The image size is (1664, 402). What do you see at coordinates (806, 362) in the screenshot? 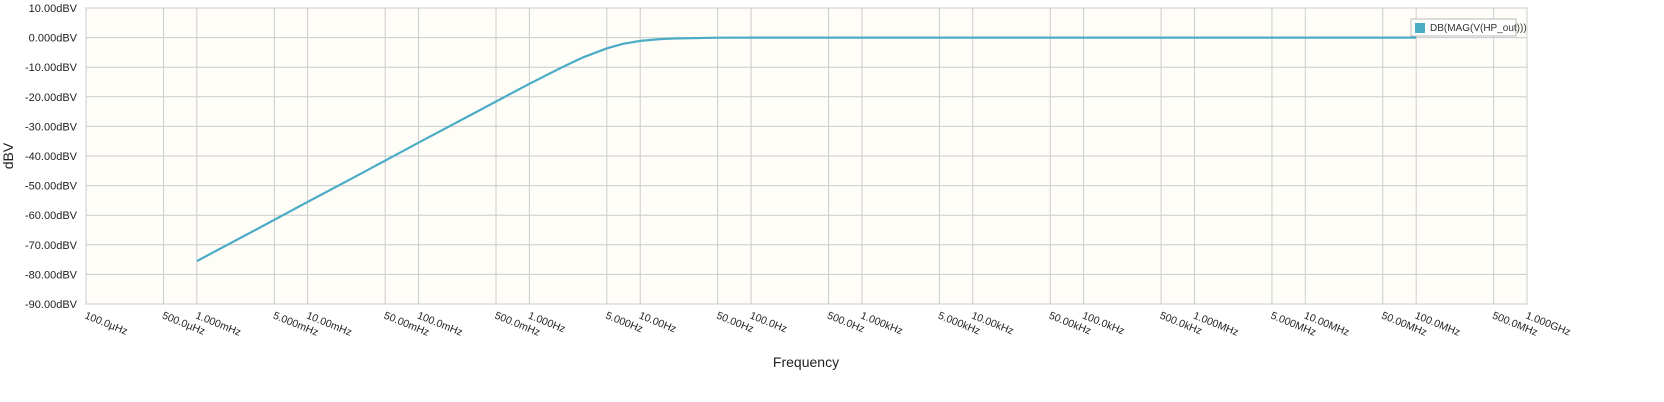
I see `x-axis-label: Frequency` at bounding box center [806, 362].